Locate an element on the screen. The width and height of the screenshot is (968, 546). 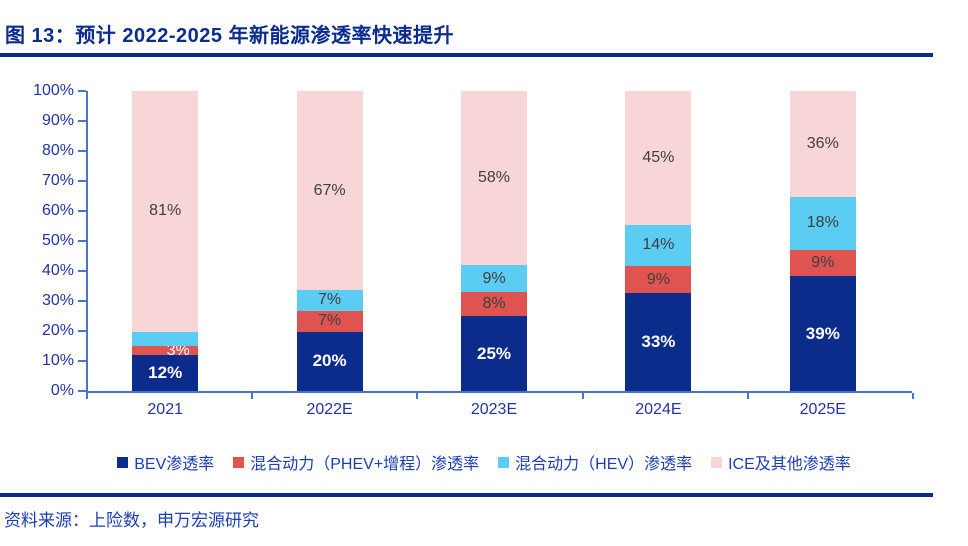
y-axis-tick-label: 30% is located at coordinates (57, 300).